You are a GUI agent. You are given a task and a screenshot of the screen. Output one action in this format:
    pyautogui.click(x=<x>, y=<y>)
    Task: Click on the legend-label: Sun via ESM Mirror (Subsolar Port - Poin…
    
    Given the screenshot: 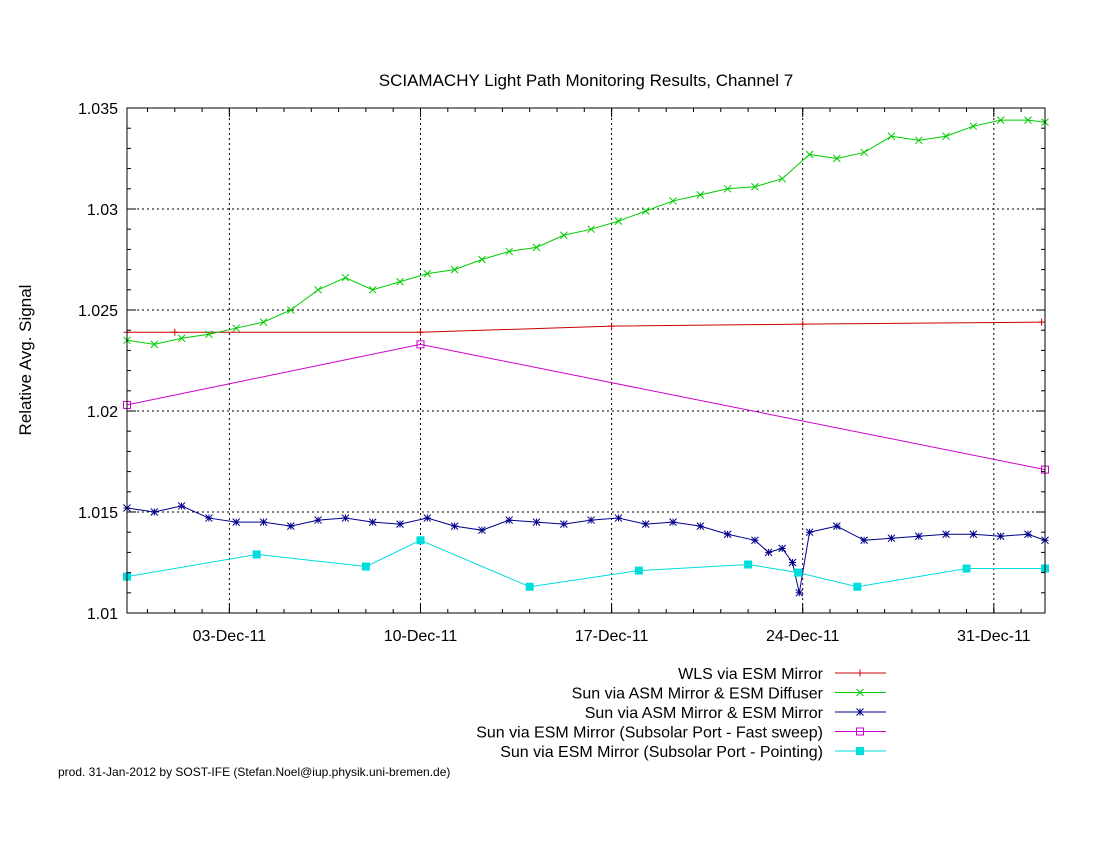 What is the action you would take?
    pyautogui.click(x=661, y=752)
    